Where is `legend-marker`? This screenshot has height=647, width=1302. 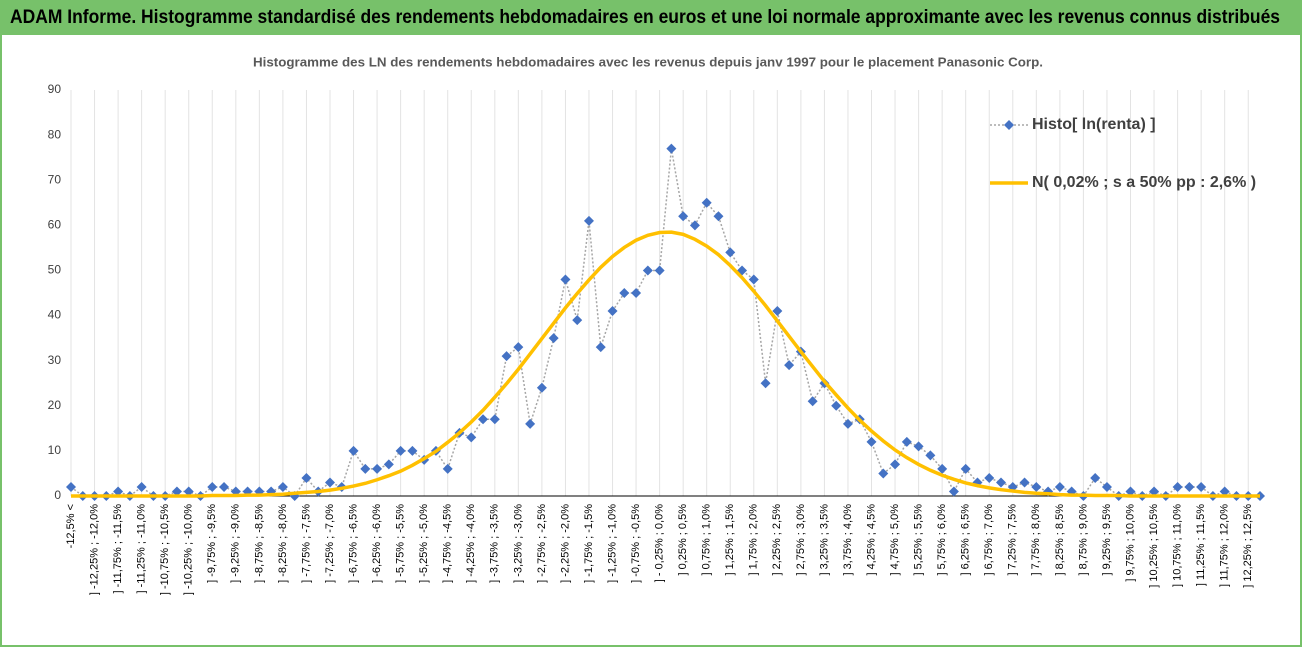 legend-marker is located at coordinates (1009, 125).